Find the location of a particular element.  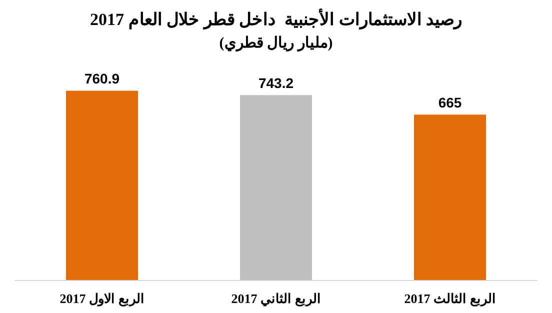

x-tick-label: الربع الثاني 2017 is located at coordinates (276, 299).